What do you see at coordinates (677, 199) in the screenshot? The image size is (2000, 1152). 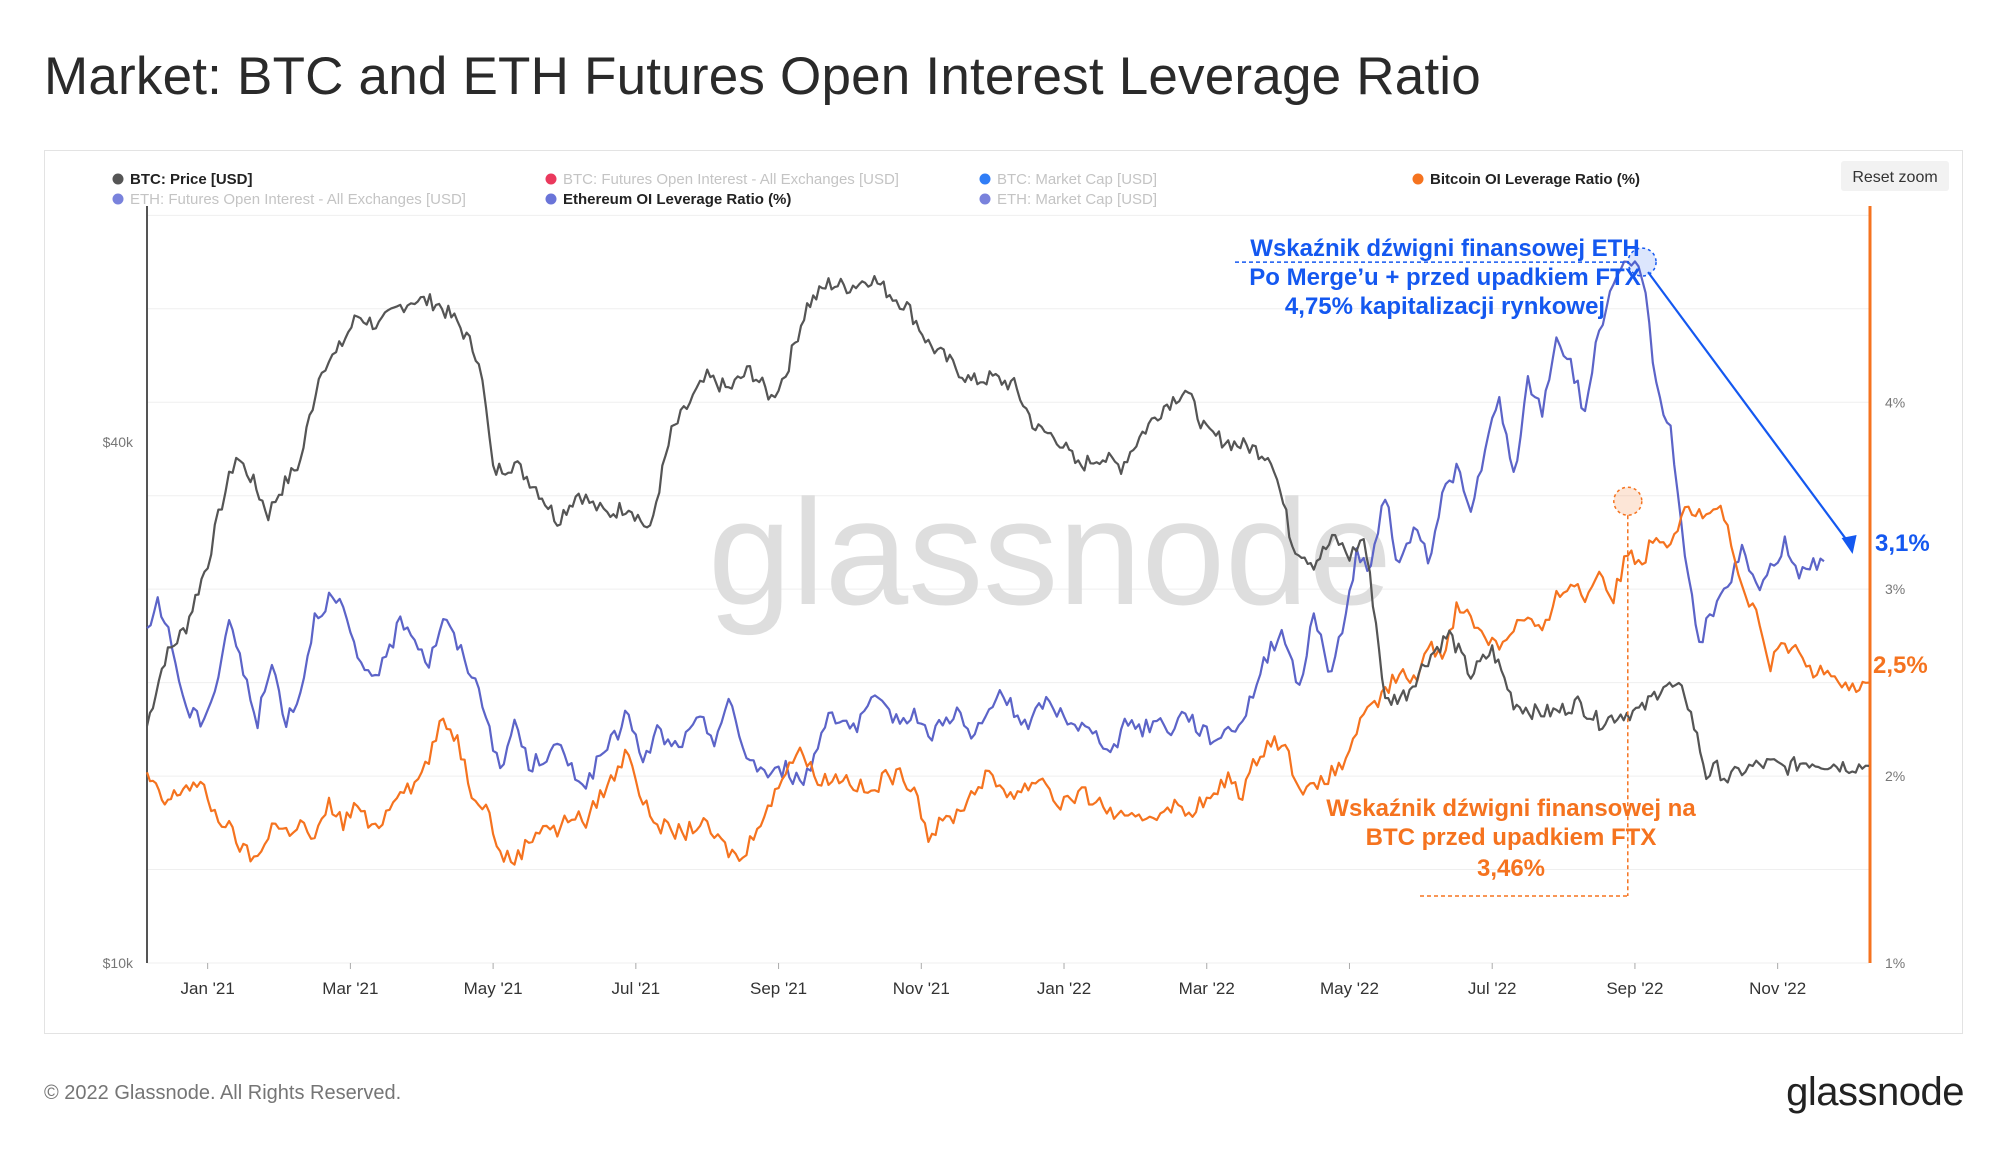 I see `legend-item-label: Ethereum OI Leverage Ratio (%)` at bounding box center [677, 199].